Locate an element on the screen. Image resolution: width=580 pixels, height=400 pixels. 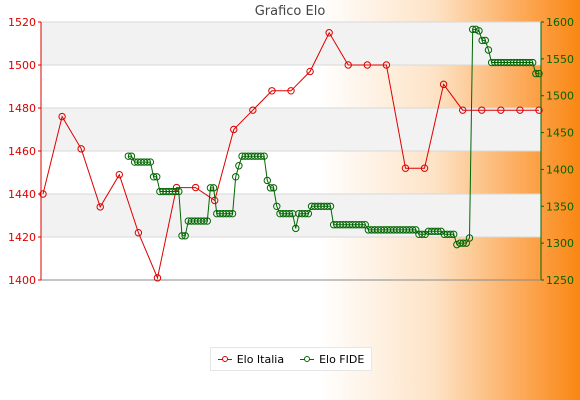
legend-item-fide: Elo FIDE is located at coordinates (332, 359).